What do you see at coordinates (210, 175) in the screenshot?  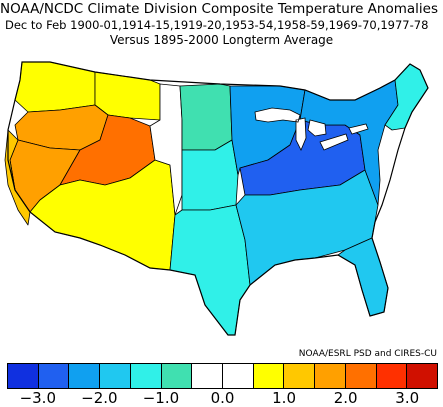 I see `region-central-plains` at bounding box center [210, 175].